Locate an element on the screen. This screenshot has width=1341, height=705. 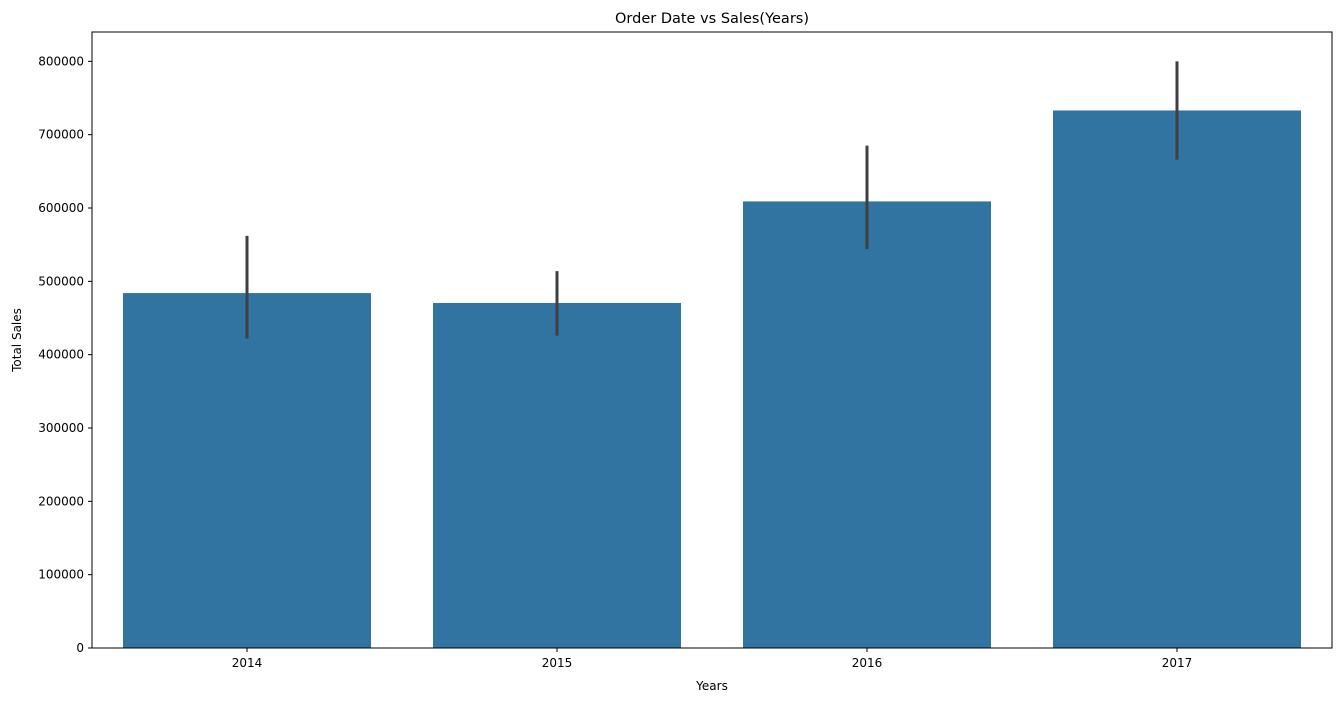
y-tick-label-1: 100000 is located at coordinates (61, 575).